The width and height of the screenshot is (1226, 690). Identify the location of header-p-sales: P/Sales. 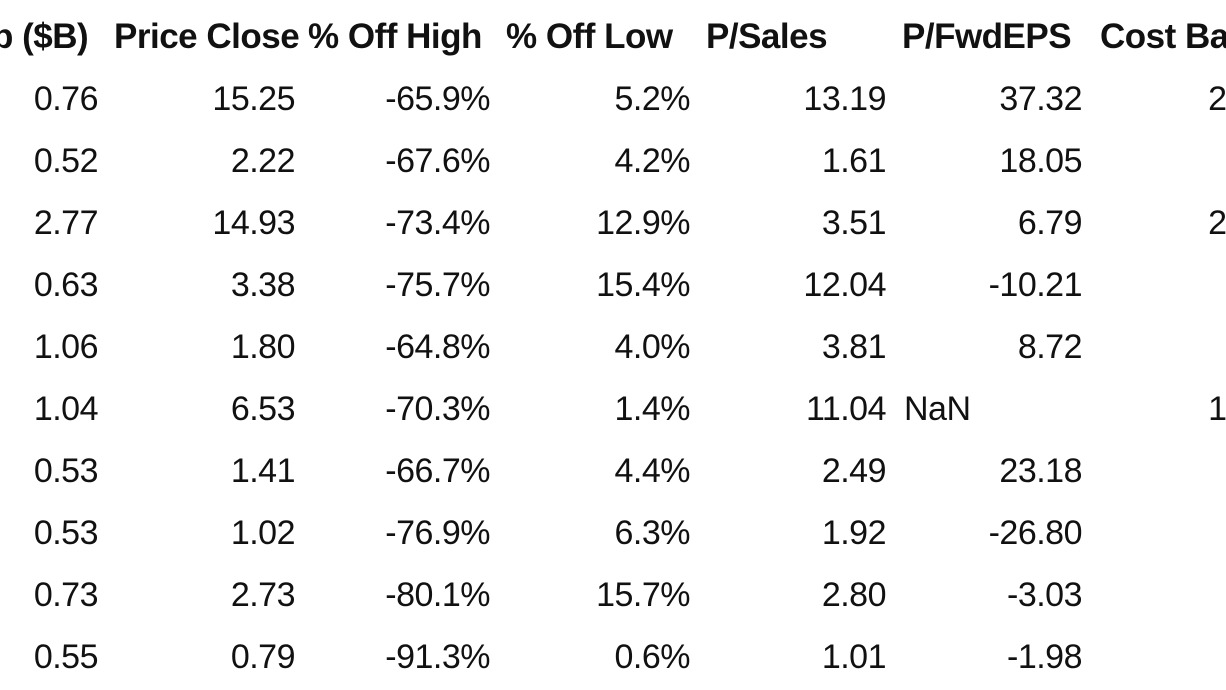
(767, 36).